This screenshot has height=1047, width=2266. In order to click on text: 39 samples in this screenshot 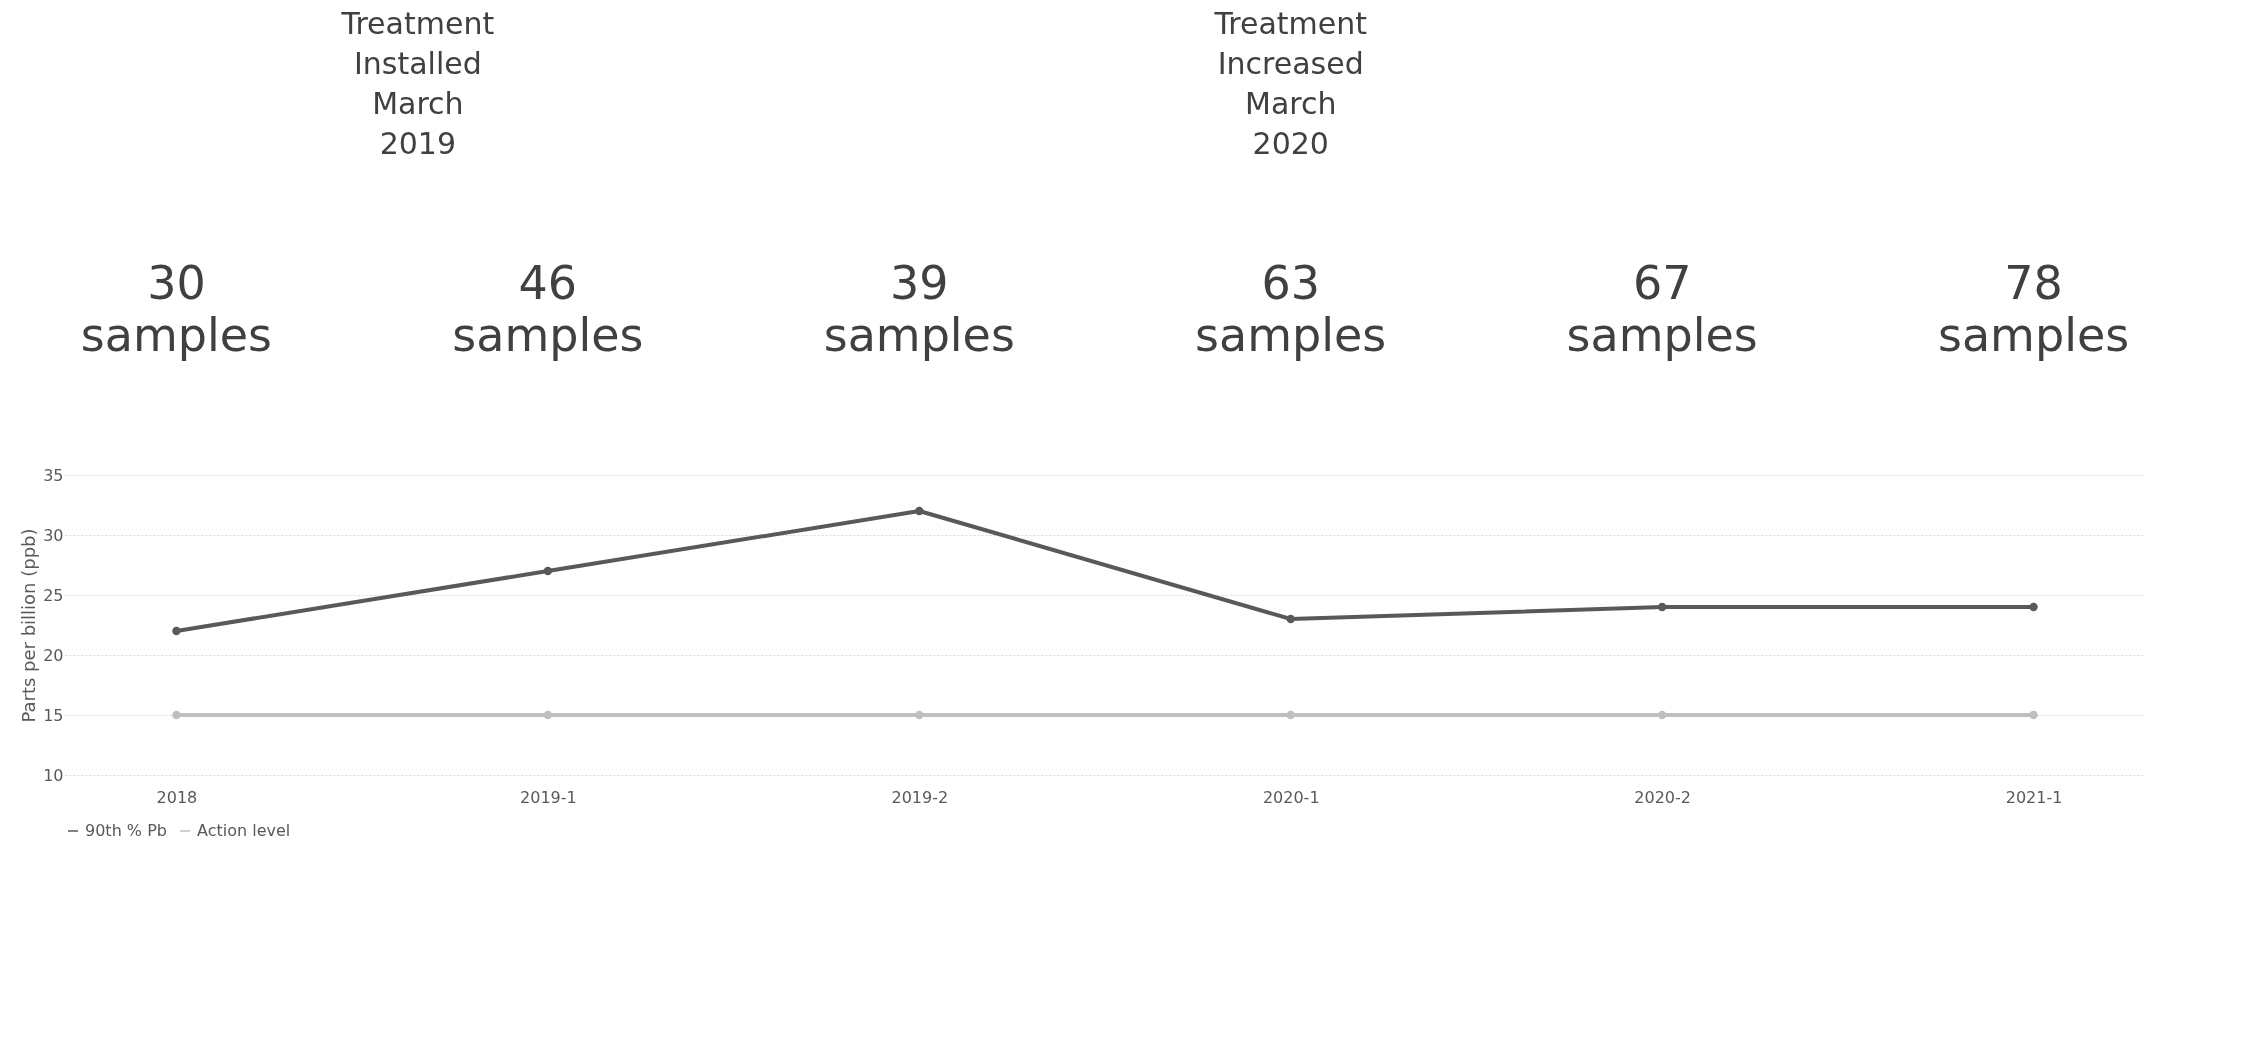, I will do `click(919, 309)`.